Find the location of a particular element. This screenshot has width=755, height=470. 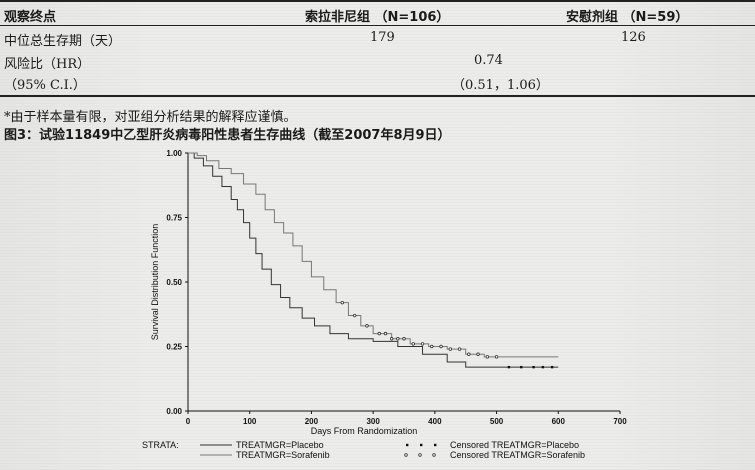

x-tick-label: 300 is located at coordinates (373, 421).